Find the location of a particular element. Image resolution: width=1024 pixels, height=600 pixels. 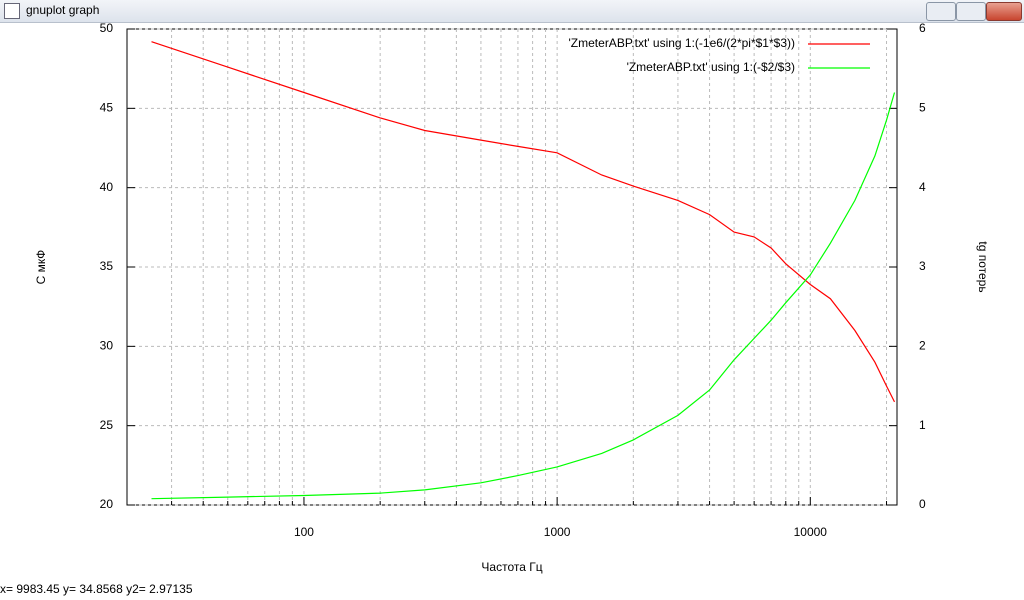

x-tick-label: 10000 is located at coordinates (811, 532).